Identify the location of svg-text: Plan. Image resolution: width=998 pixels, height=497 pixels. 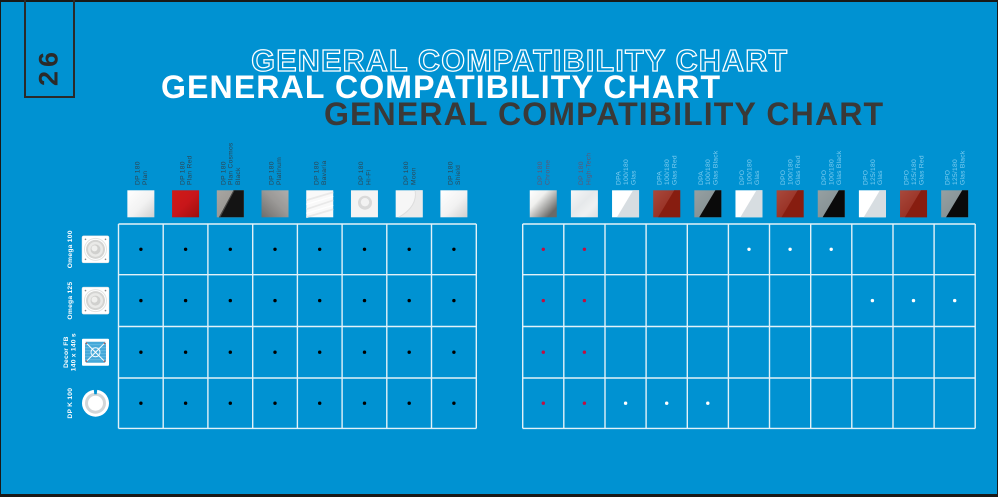
(145, 178).